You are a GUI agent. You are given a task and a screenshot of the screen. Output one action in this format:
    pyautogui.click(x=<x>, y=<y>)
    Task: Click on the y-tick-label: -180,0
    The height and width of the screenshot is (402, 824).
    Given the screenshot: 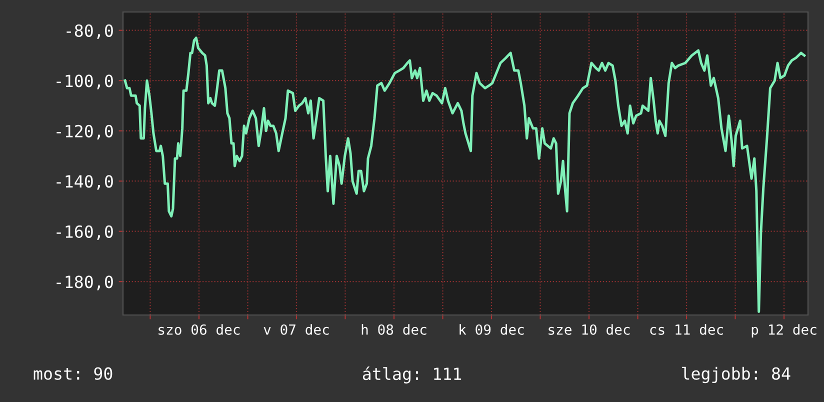 What is the action you would take?
    pyautogui.click(x=84, y=283)
    